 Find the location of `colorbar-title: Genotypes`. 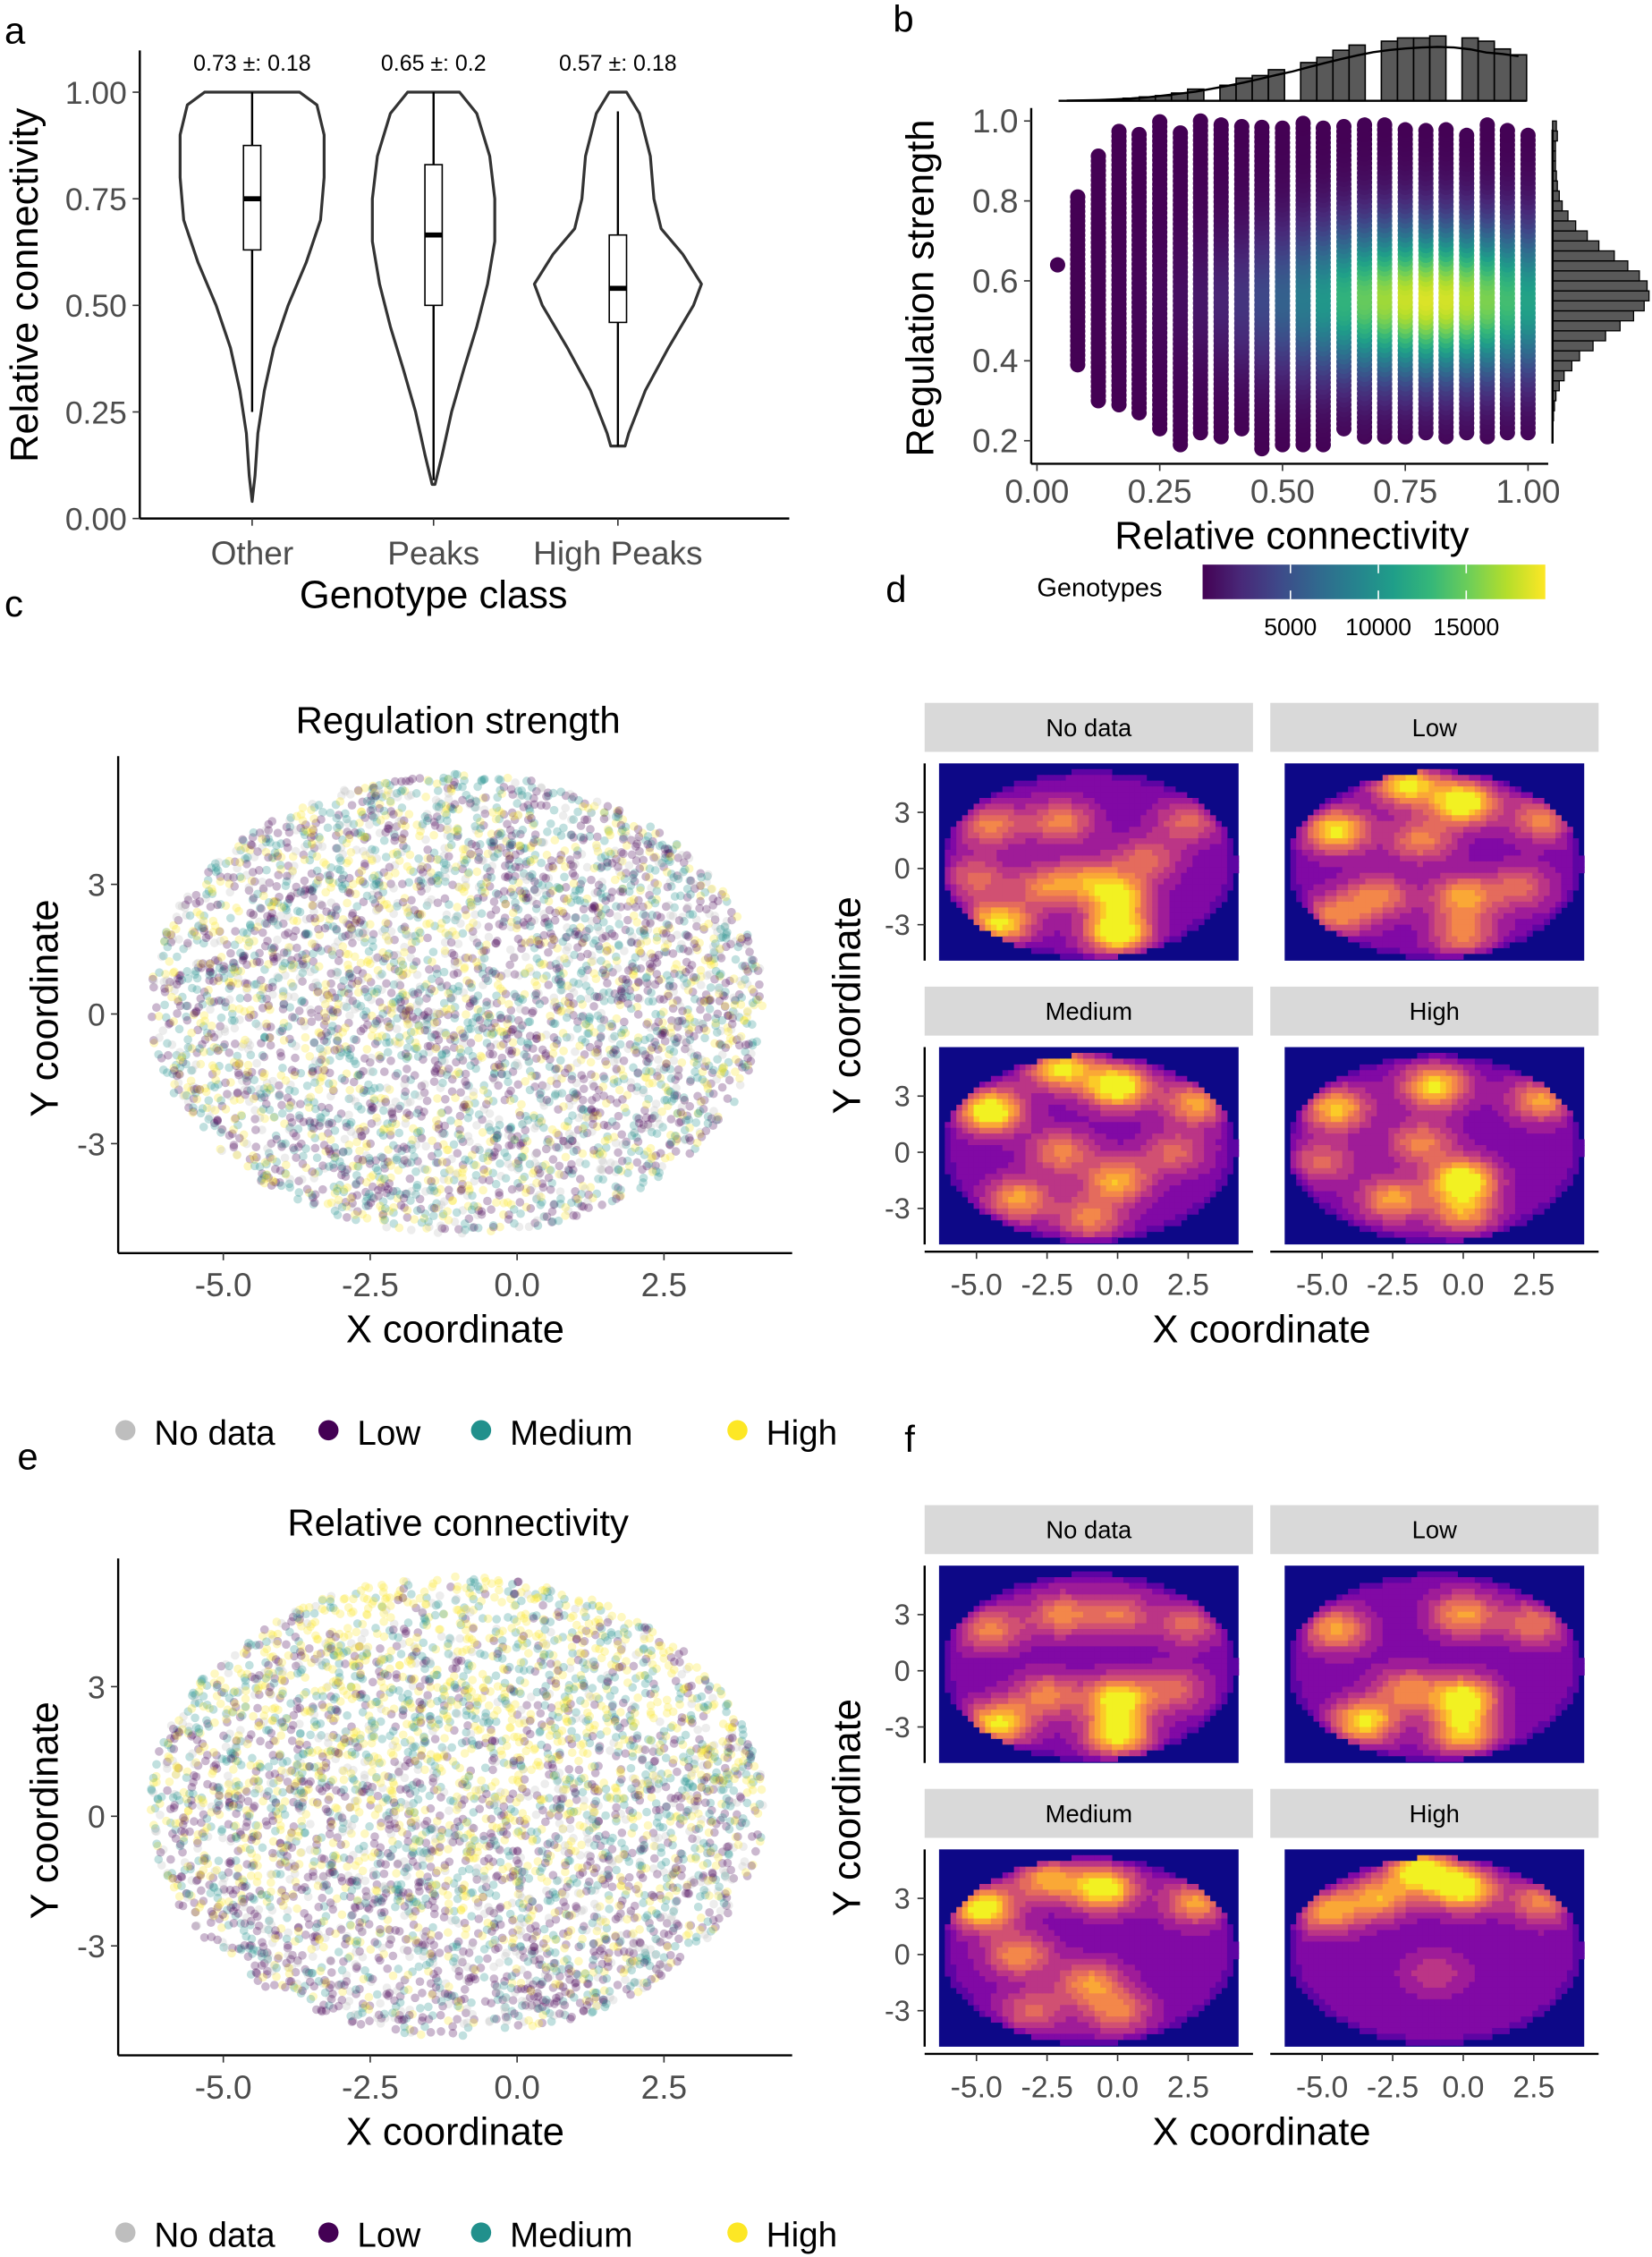

colorbar-title: Genotypes is located at coordinates (1099, 588).